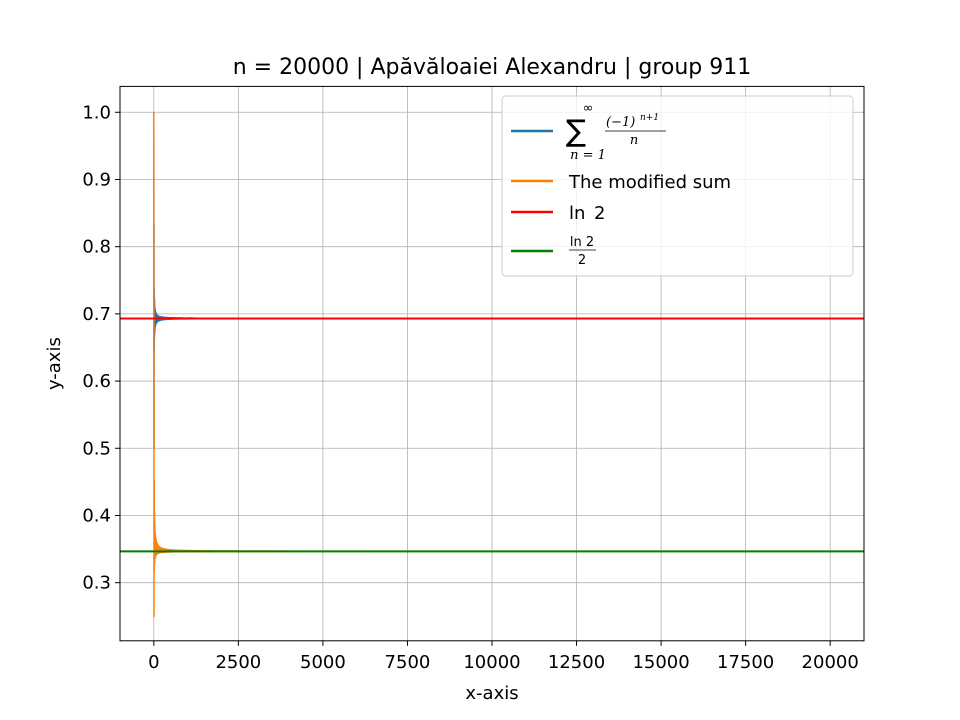 This screenshot has height=720, width=960. I want to click on x-tick-label: 10000, so click(491, 662).